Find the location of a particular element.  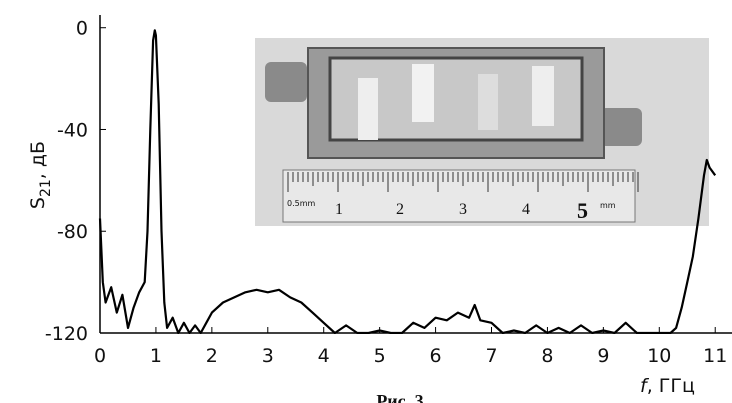

caption: Рис. 3 is located at coordinates (399, 397).